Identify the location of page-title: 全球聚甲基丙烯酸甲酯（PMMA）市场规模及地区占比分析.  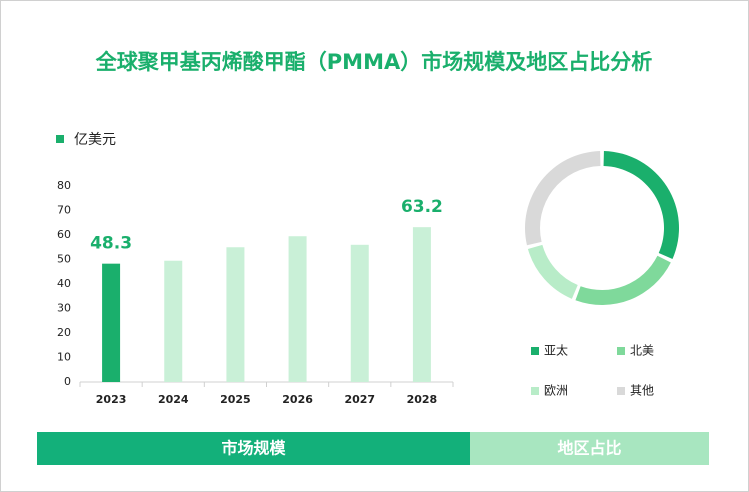
(373, 62).